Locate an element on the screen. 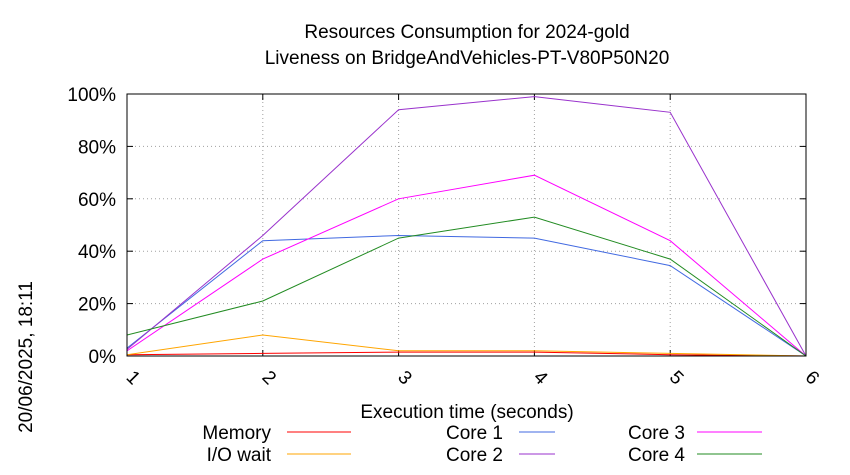  legend-item: Core 4 is located at coordinates (695, 455).